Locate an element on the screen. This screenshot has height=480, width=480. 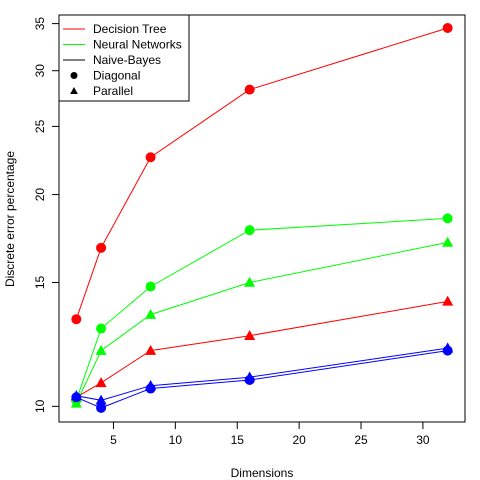
y-tick-label-15: 15 is located at coordinates (40, 282).